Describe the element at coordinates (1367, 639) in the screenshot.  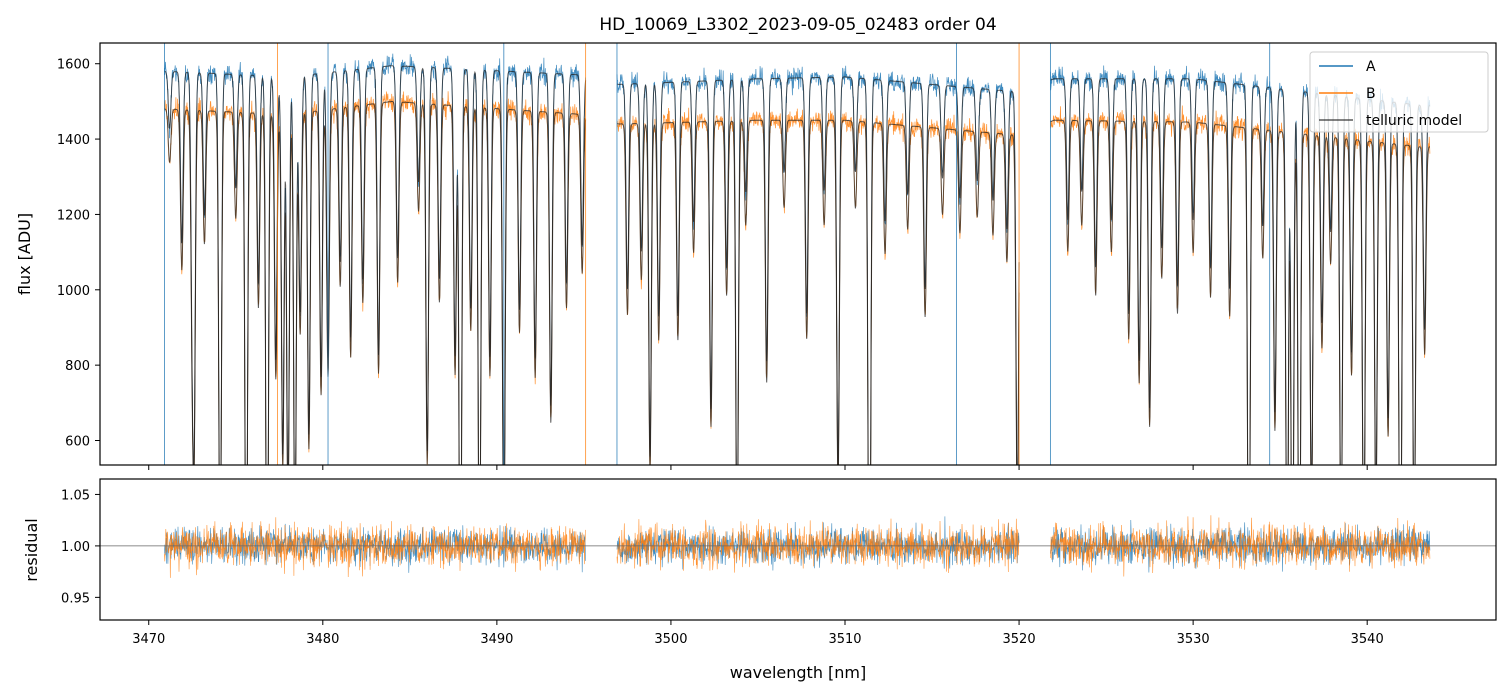
I see `bottom-x-tick-label: 3540` at that location.